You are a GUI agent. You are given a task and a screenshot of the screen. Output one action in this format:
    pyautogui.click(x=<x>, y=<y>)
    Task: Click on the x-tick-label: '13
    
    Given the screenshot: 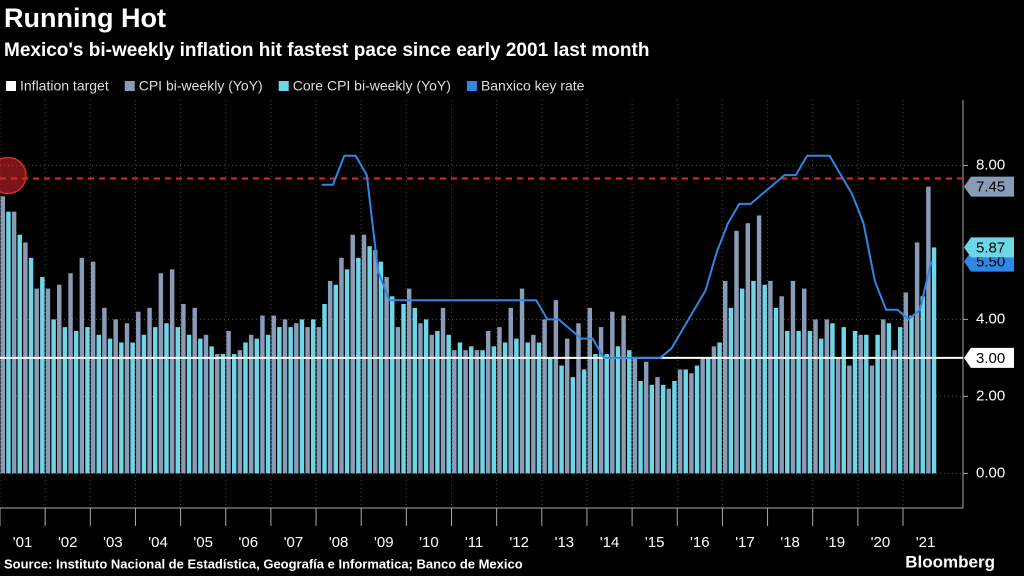 What is the action you would take?
    pyautogui.click(x=565, y=542)
    